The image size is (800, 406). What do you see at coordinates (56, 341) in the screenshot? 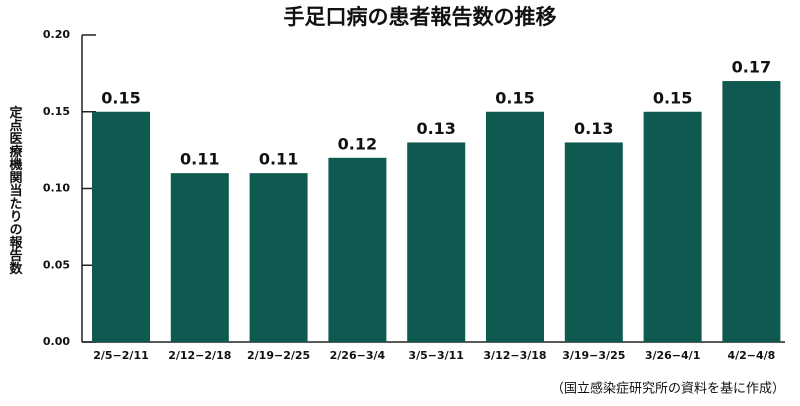
I see `y-tick-label: 0.00` at bounding box center [56, 341].